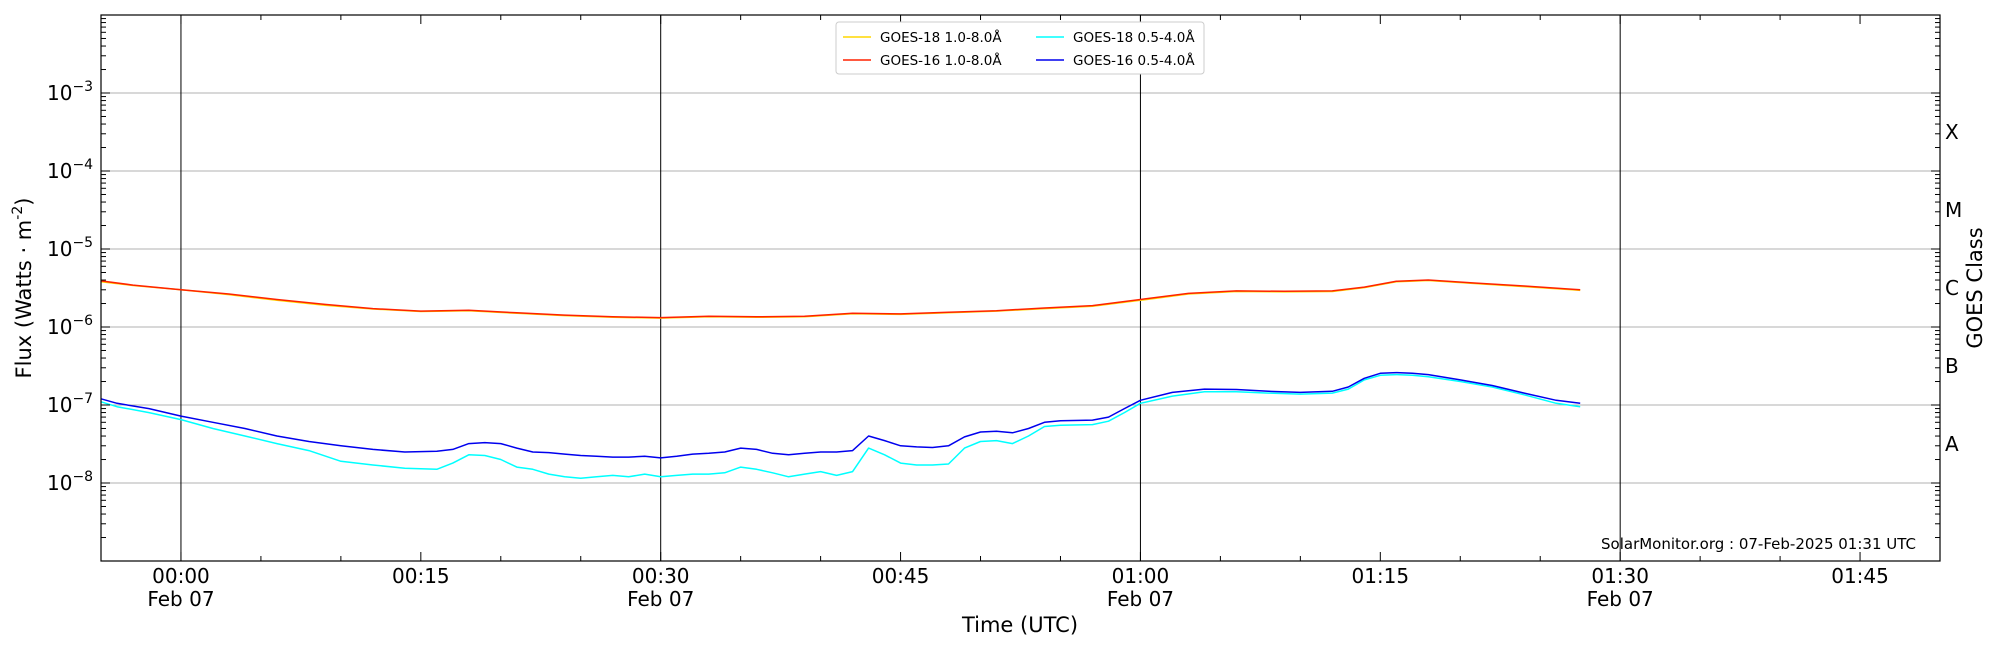 The width and height of the screenshot is (2000, 650). I want to click on y-axis-title-close: ), so click(24, 202).